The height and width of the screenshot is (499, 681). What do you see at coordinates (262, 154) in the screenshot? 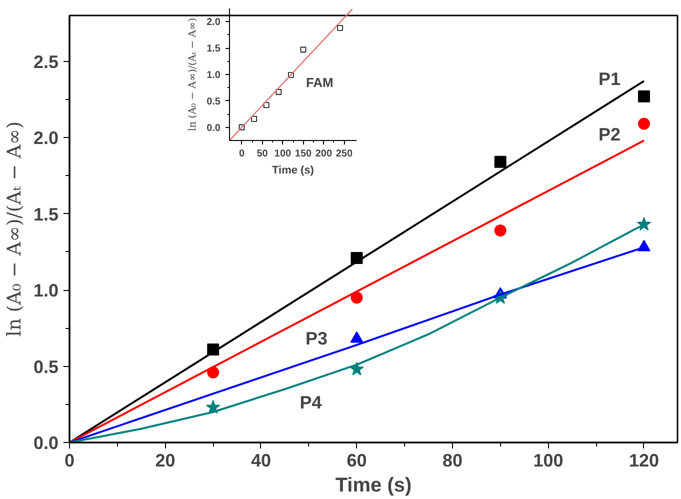
I see `x-tick-label: 50` at bounding box center [262, 154].